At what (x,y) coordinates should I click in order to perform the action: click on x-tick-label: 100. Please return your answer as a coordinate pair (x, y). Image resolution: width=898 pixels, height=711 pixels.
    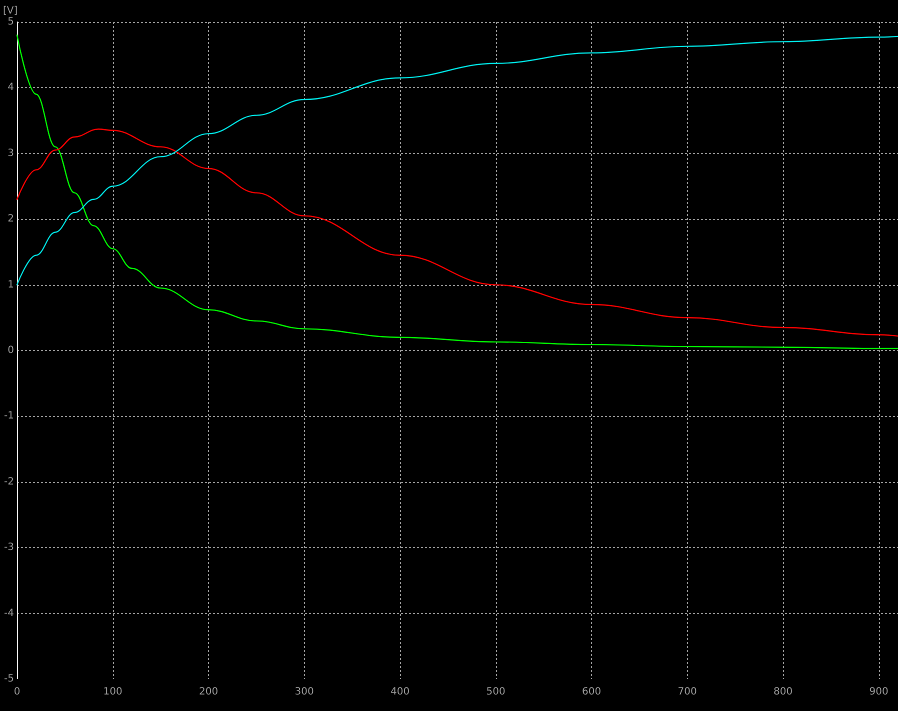
    Looking at the image, I should click on (112, 692).